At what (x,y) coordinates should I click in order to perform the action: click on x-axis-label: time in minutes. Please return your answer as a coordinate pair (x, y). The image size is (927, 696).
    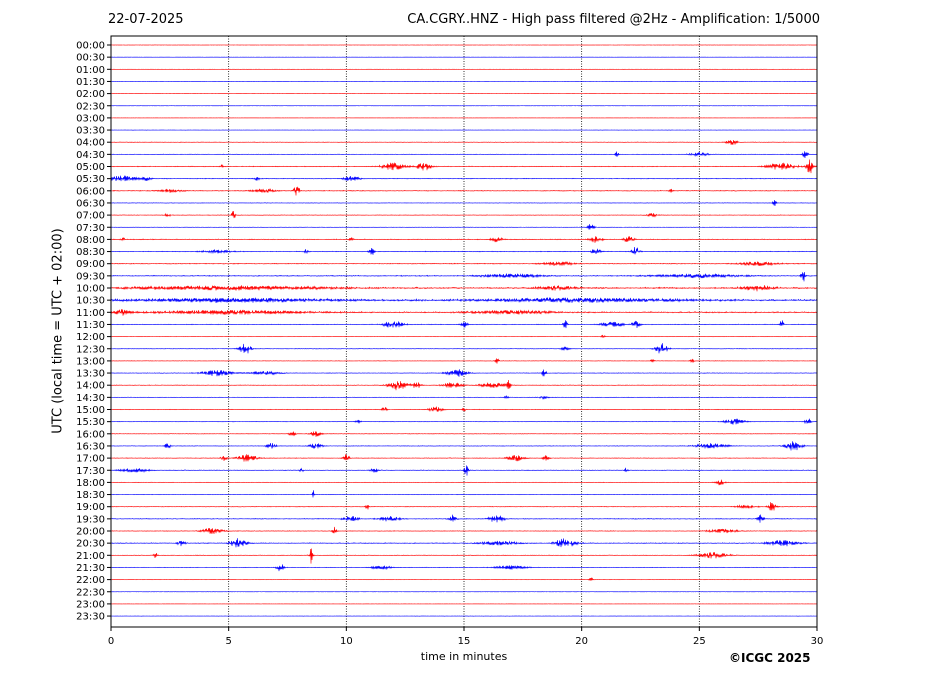
    Looking at the image, I should click on (464, 656).